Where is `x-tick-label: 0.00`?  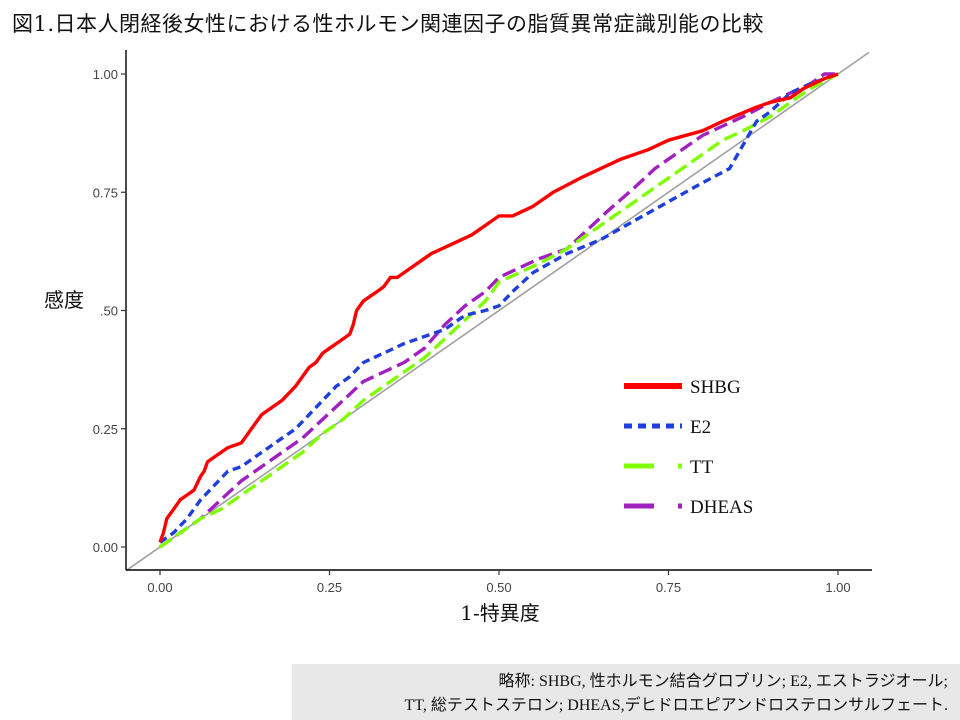
x-tick-label: 0.00 is located at coordinates (159, 587).